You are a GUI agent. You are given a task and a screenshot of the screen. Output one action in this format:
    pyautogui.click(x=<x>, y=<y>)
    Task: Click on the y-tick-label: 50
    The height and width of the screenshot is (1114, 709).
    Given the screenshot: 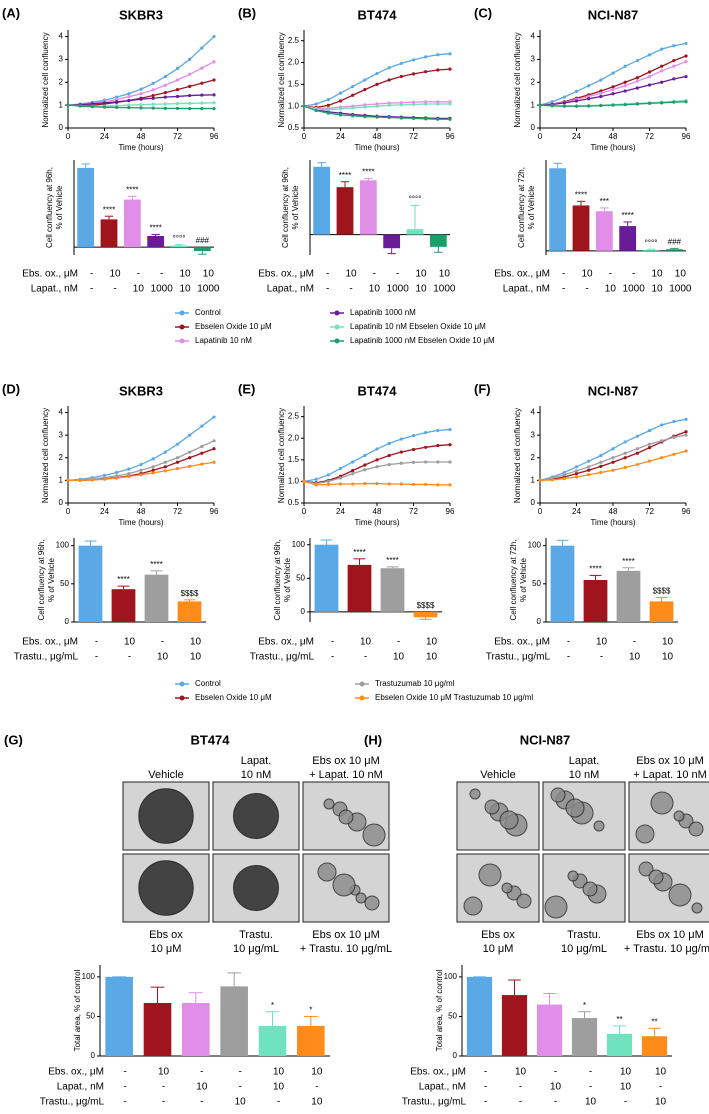 What is the action you would take?
    pyautogui.click(x=64, y=583)
    